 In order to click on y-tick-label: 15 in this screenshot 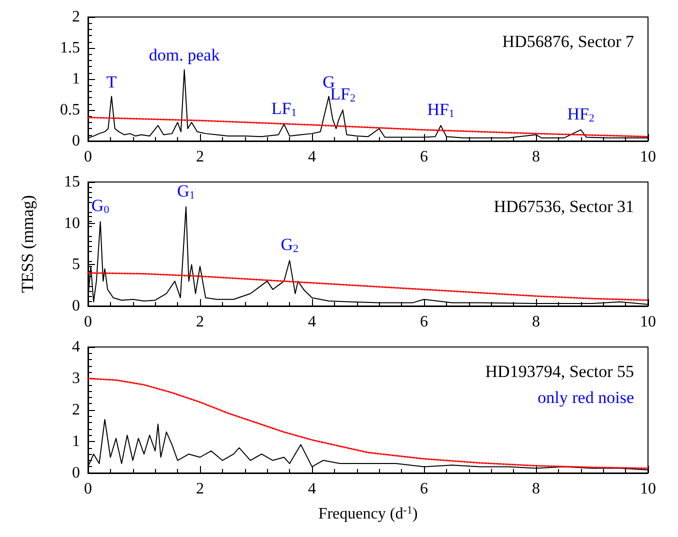, I will do `click(72, 182)`.